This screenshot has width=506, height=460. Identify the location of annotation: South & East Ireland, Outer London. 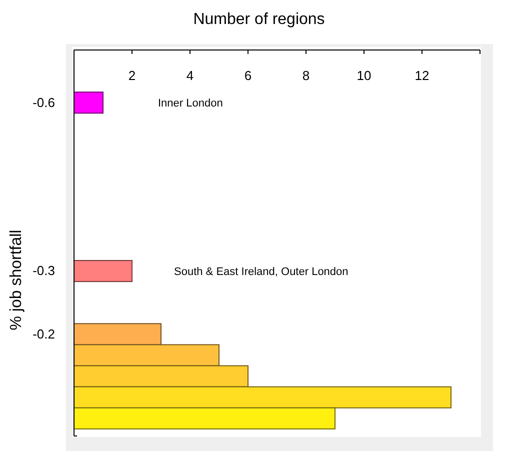
(261, 272).